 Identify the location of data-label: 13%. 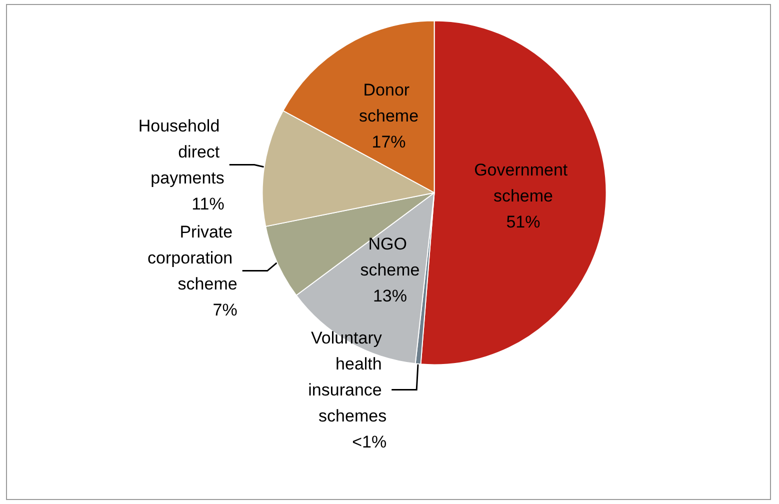
(389, 296).